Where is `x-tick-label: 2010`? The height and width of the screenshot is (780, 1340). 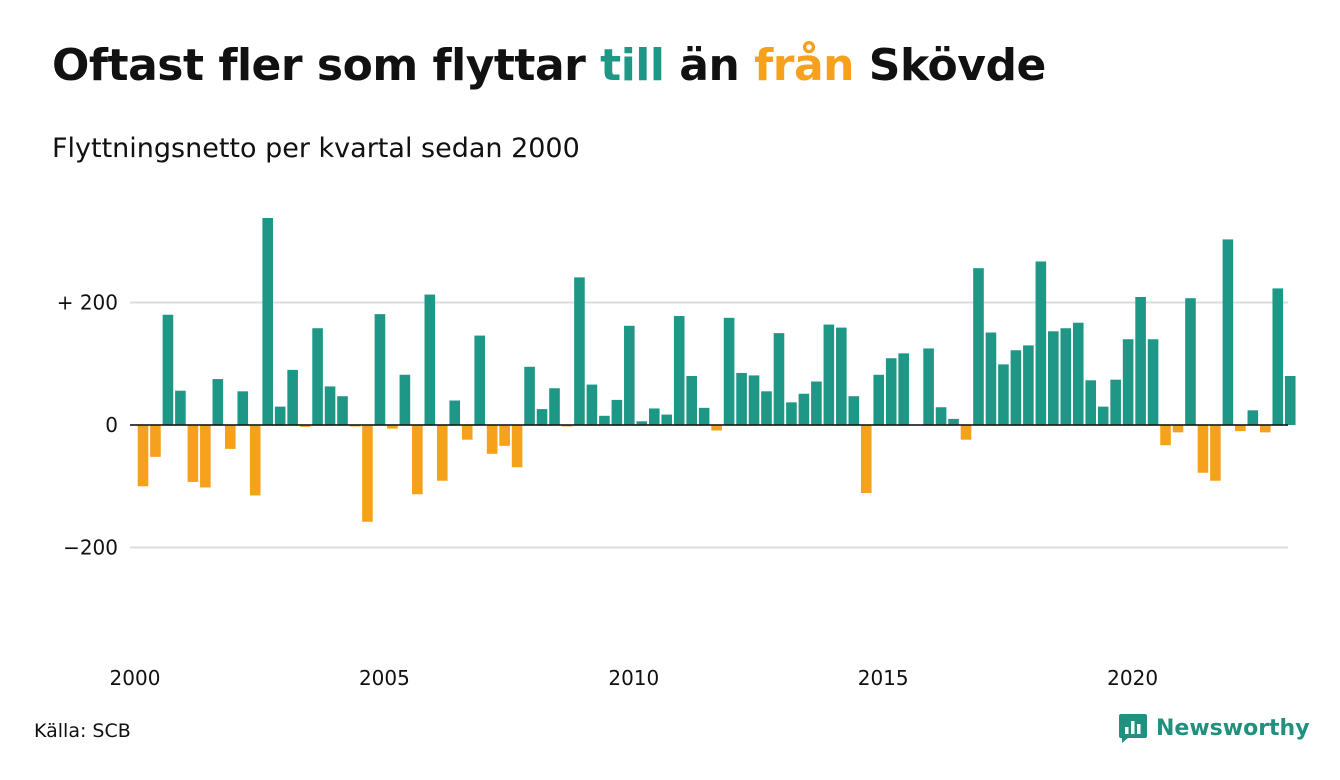 x-tick-label: 2010 is located at coordinates (633, 678).